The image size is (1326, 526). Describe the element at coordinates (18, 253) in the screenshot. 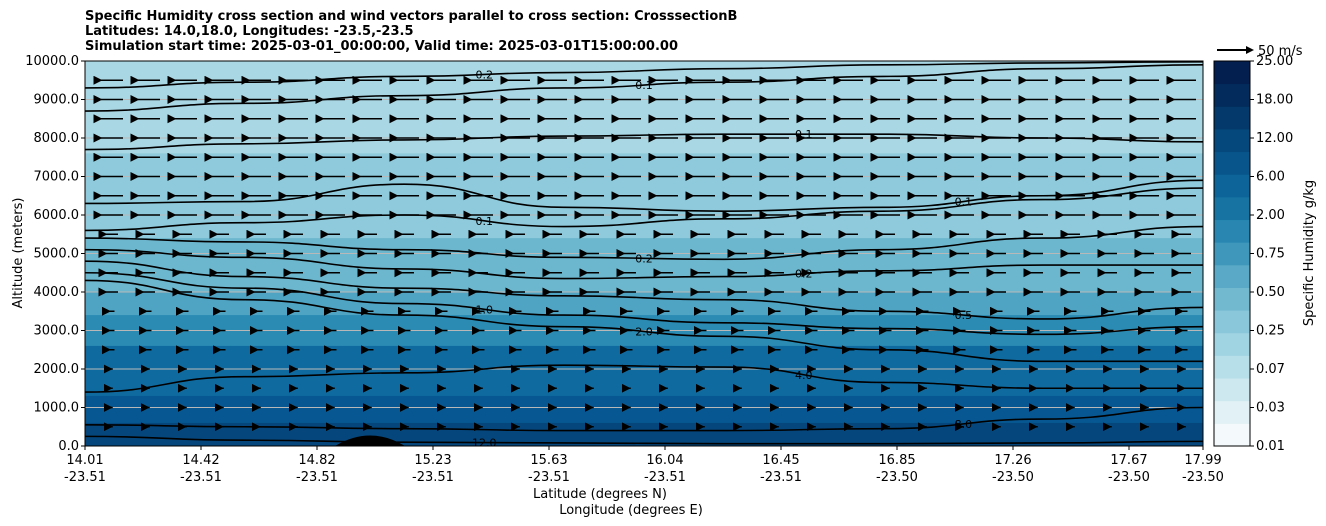

I see `y-axis-label: Altitude (meters)` at that location.